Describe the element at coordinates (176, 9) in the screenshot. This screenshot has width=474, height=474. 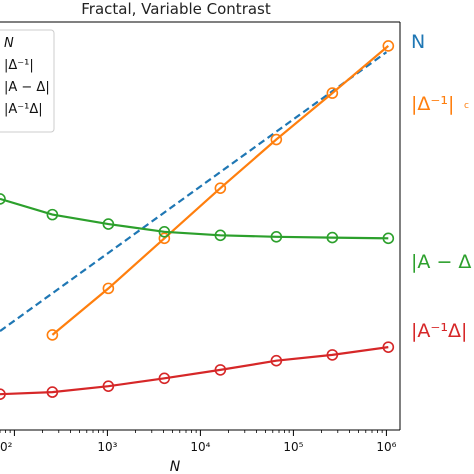
I see `chart-title: Fractal, Variable Contrast` at that location.